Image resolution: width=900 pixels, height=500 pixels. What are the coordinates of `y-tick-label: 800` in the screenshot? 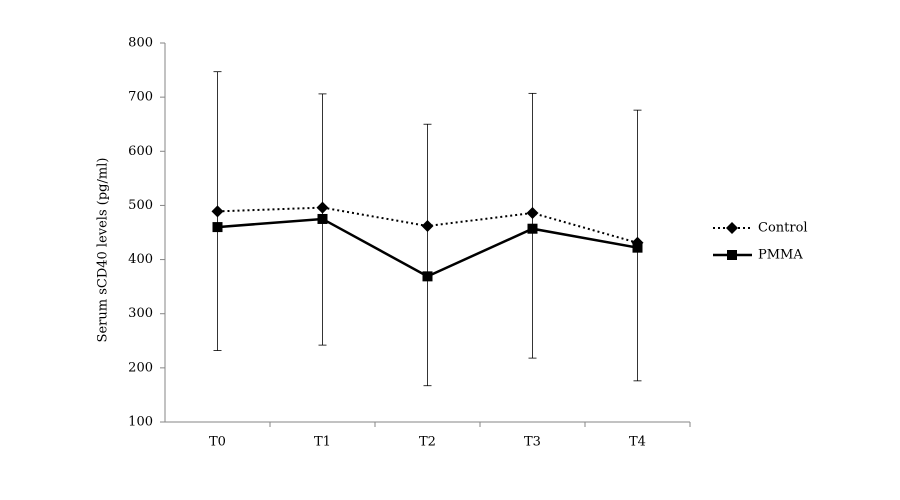 It's located at (140, 43).